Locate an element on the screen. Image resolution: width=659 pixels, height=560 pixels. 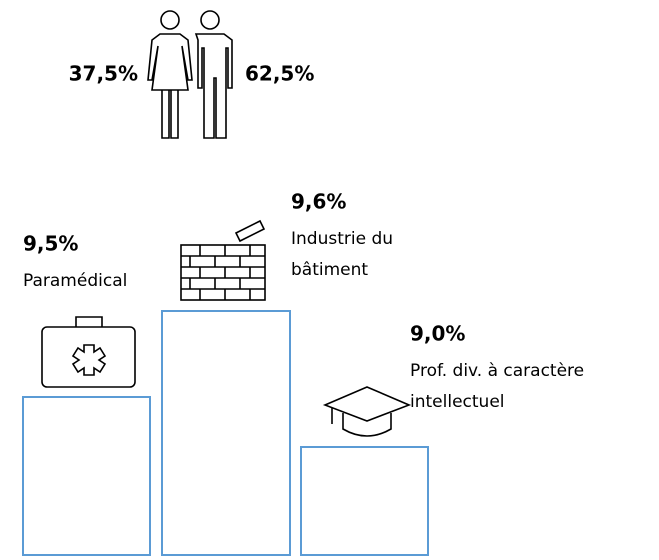
medical-icon is located at coordinates (88, 352).